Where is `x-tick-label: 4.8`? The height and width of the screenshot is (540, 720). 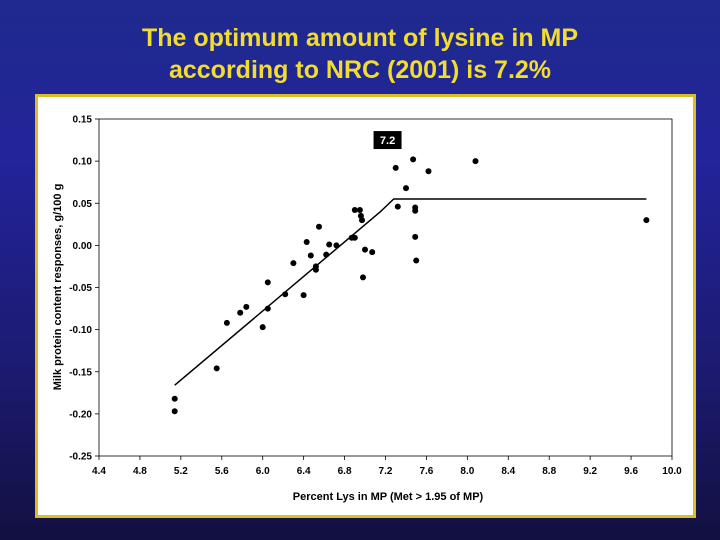 x-tick-label: 4.8 is located at coordinates (140, 471).